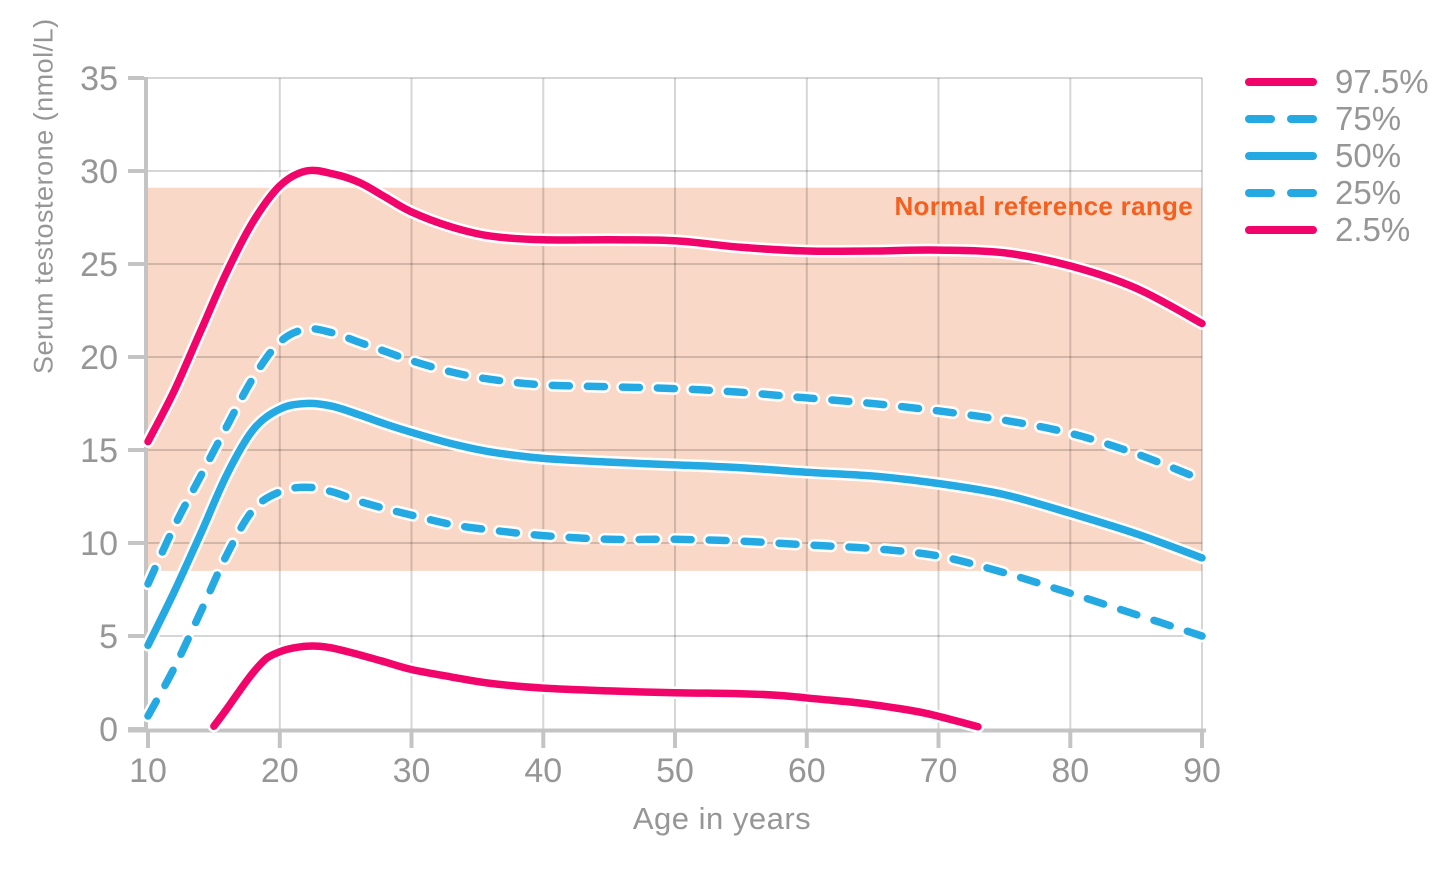 This screenshot has height=885, width=1456. What do you see at coordinates (1368, 155) in the screenshot?
I see `legend-label-50: 50%` at bounding box center [1368, 155].